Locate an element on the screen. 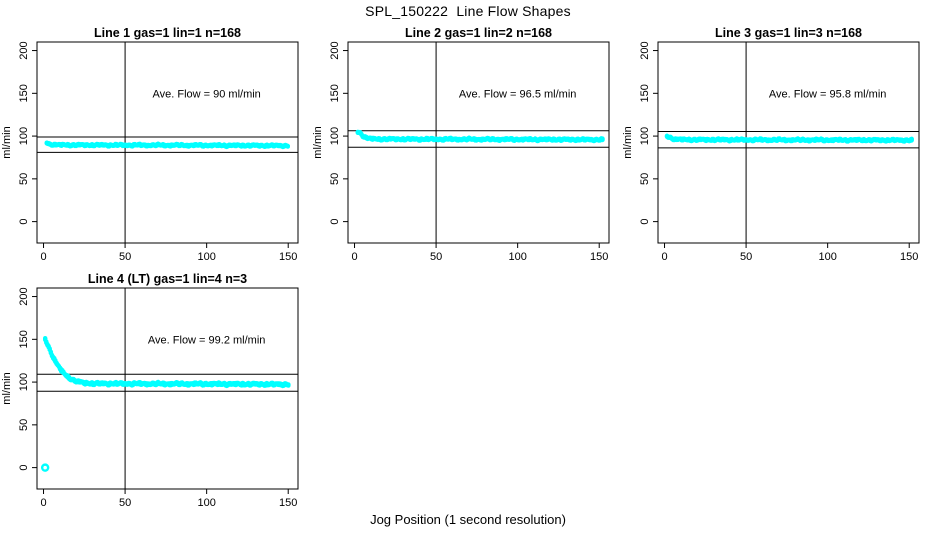 The width and height of the screenshot is (936, 540). x-axis-label: Jog Position (1 second resolution) is located at coordinates (468, 519).